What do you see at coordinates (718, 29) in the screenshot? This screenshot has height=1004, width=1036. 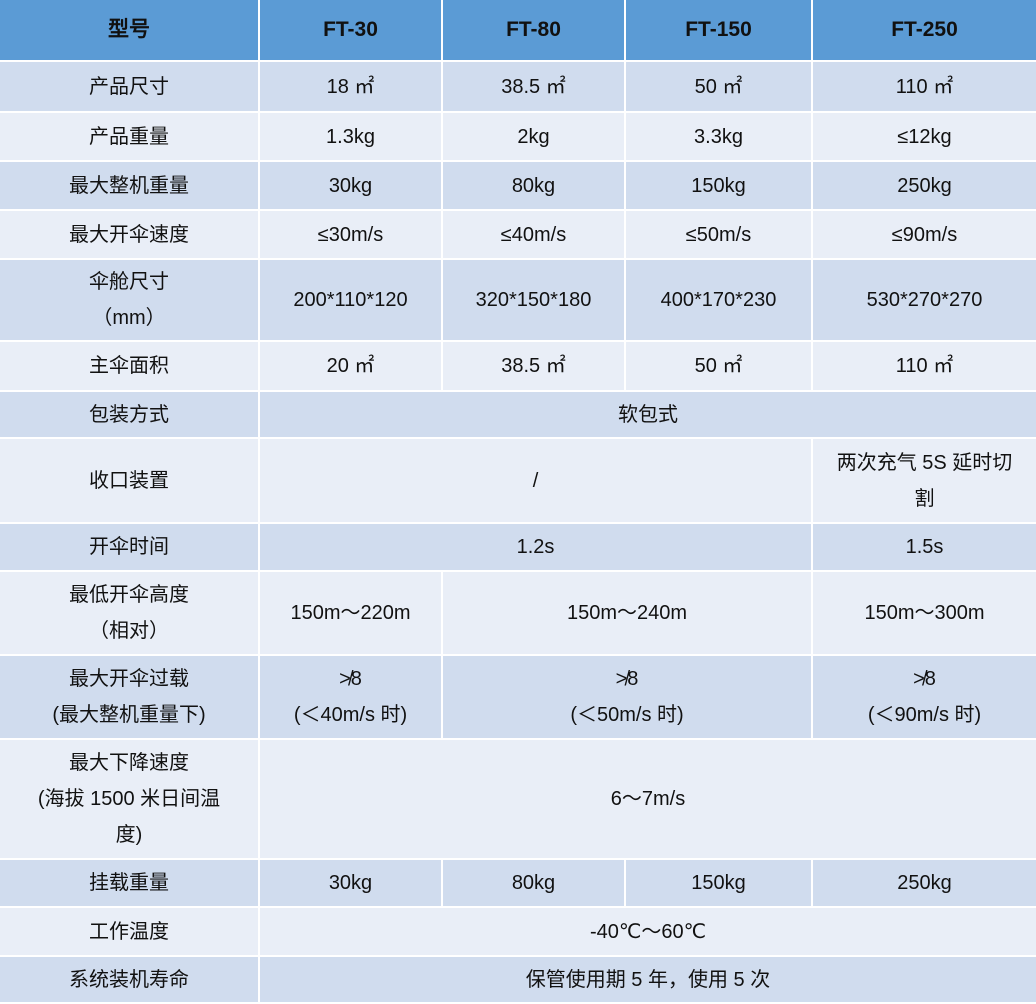 I see `cell-text-line: FT-150` at bounding box center [718, 29].